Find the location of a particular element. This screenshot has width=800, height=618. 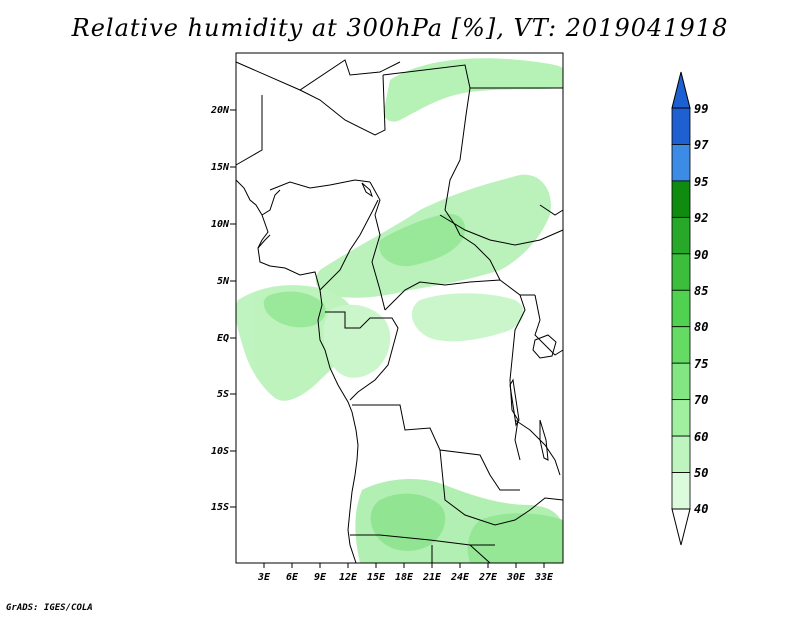

border-chad-sudan is located at coordinates (441, 172).